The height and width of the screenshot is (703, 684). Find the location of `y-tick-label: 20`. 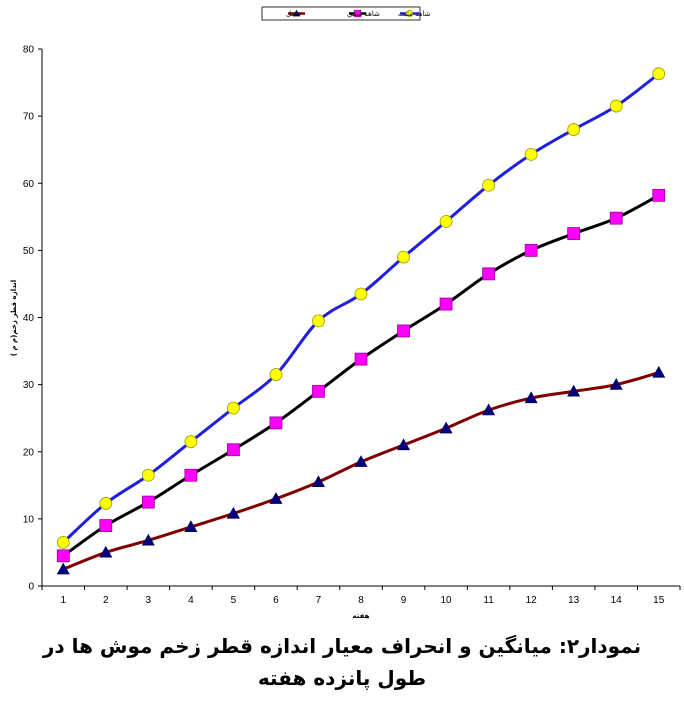

y-tick-label: 20 is located at coordinates (29, 452).